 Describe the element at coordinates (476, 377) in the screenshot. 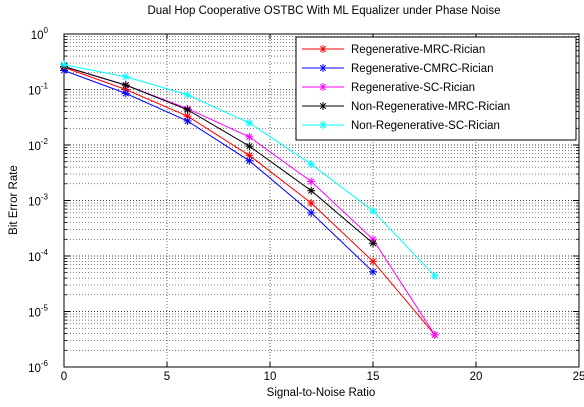

I see `x-tick-label: 20` at that location.